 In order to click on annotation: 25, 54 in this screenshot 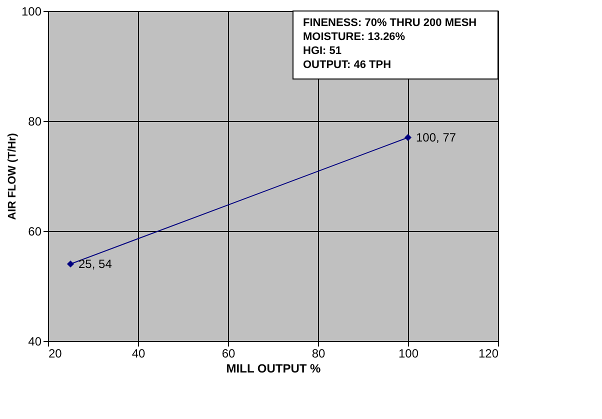, I will do `click(95, 264)`.